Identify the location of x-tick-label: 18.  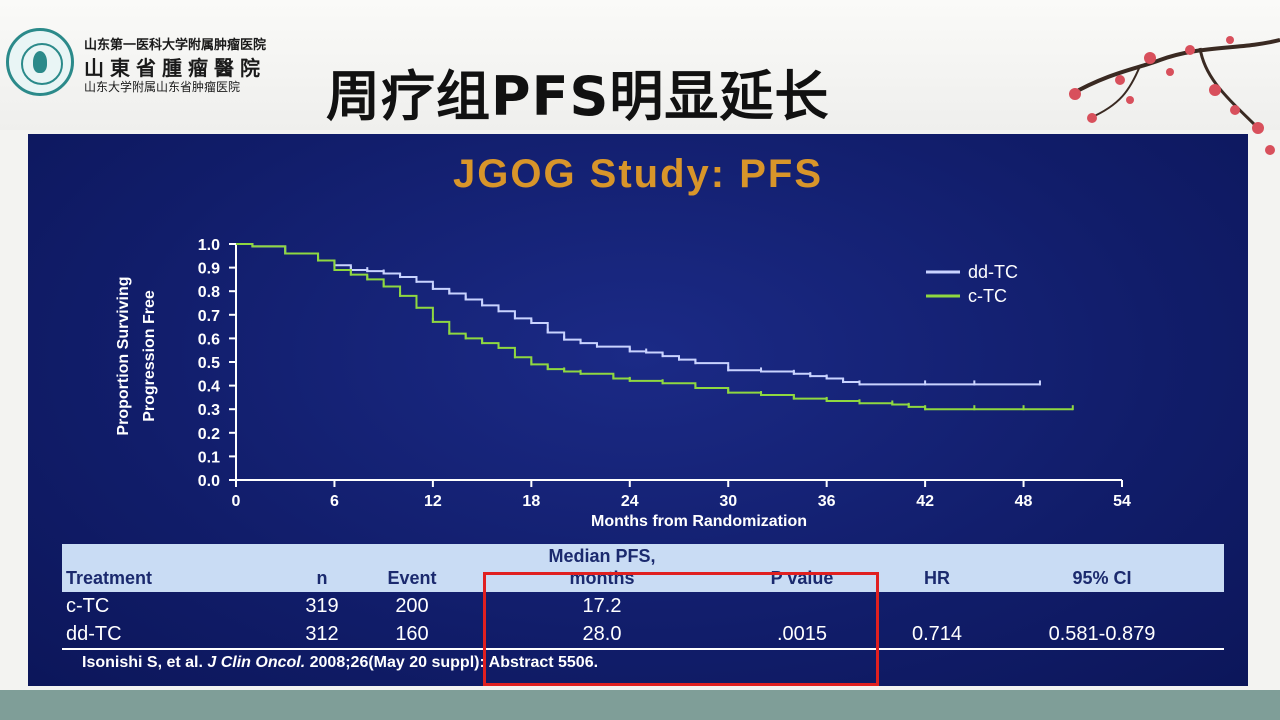
(531, 501).